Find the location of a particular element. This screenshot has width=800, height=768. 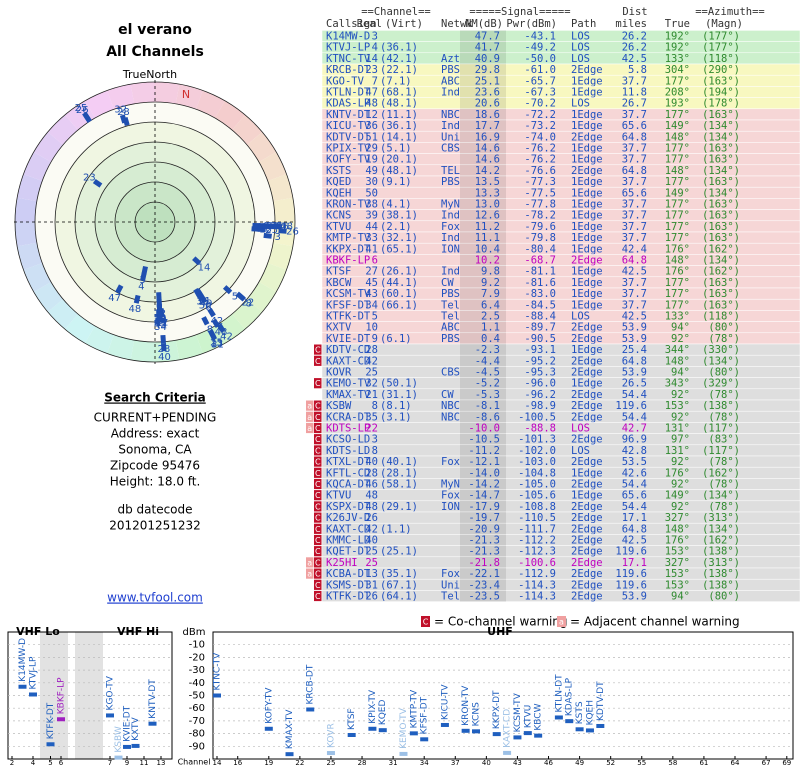

station-label: KCSM-TV is located at coordinates (518, 712).